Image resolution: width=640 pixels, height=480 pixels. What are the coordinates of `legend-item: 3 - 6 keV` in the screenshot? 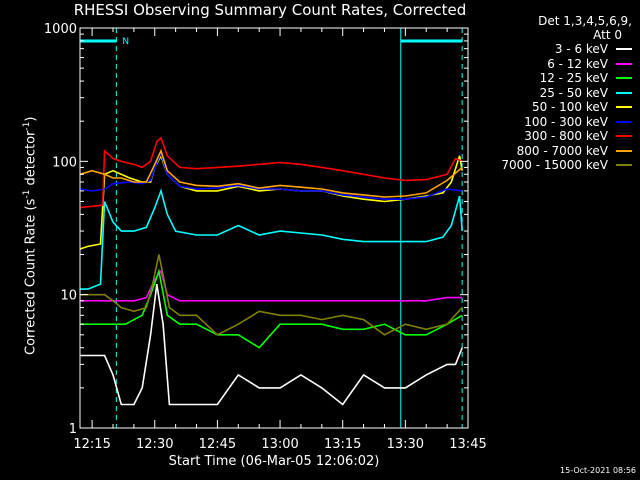 It's located at (593, 49).